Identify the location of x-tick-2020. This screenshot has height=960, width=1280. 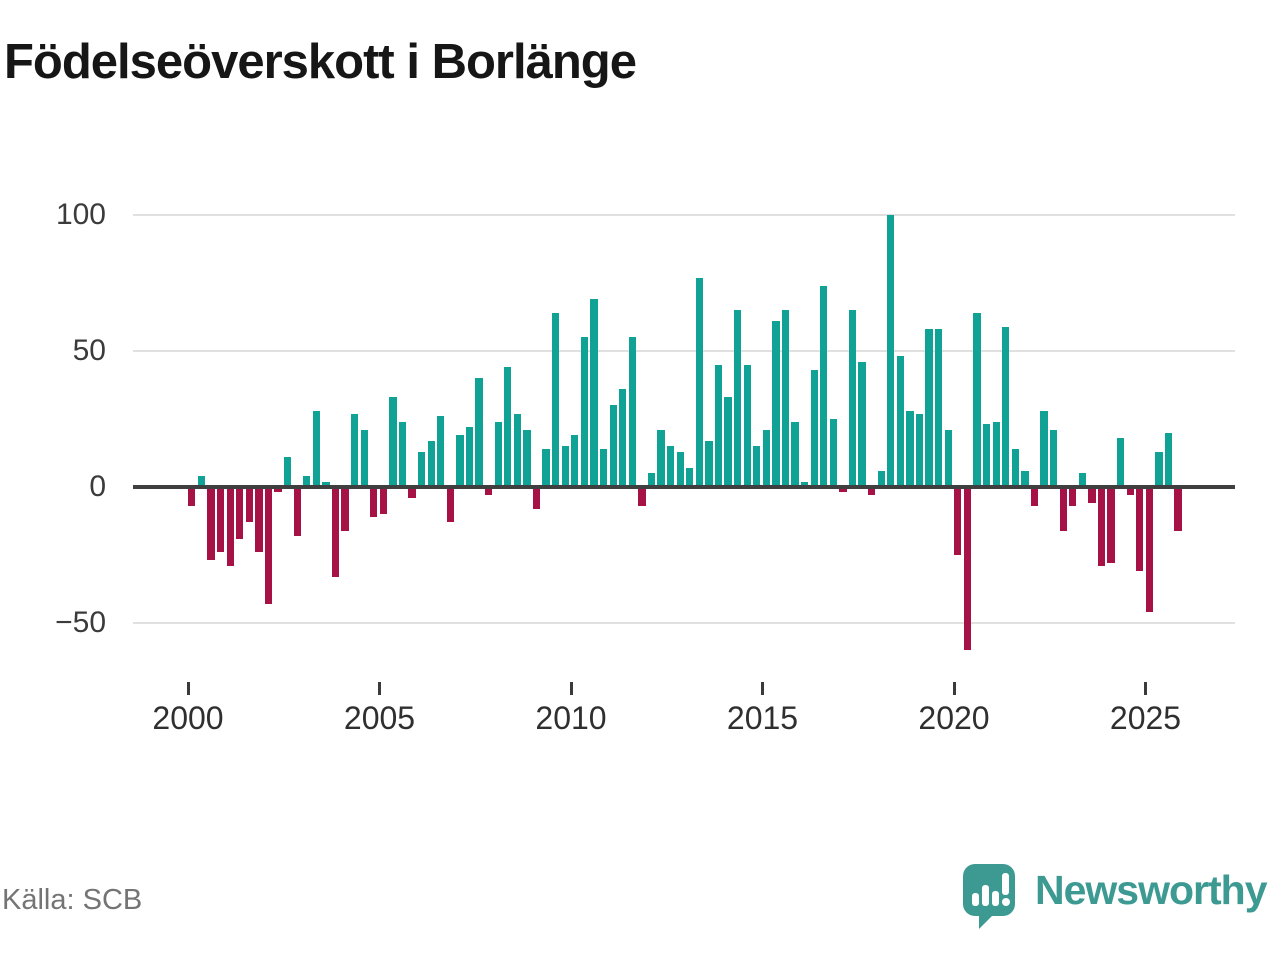
(954, 688).